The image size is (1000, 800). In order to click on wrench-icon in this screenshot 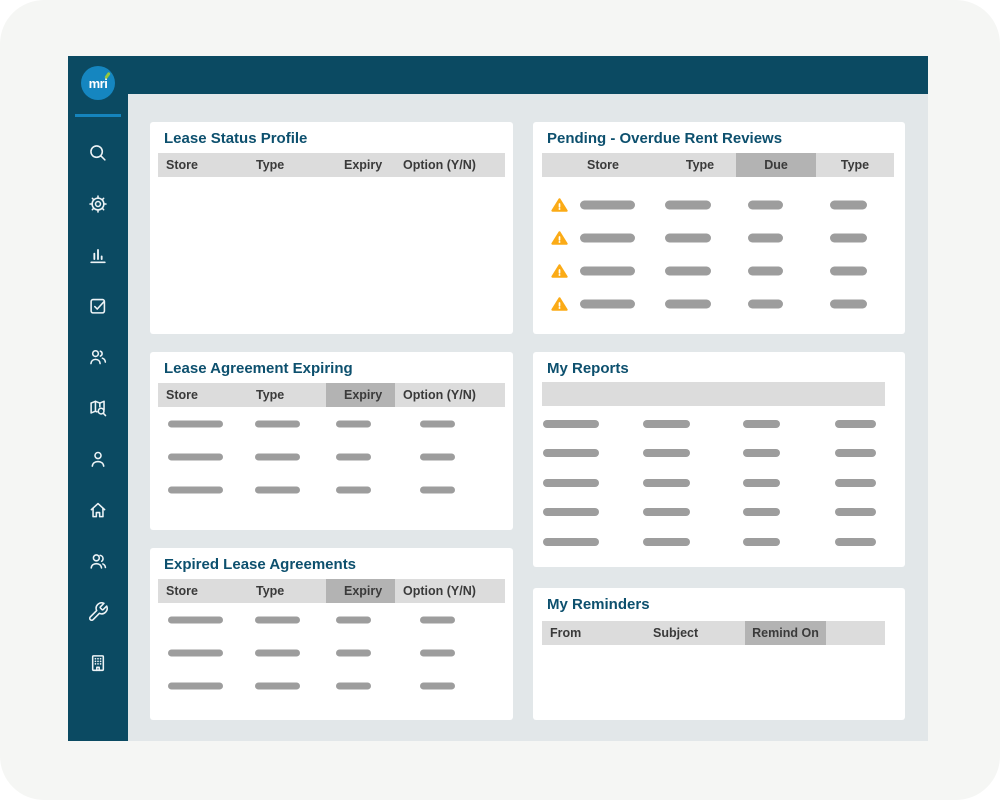, I will do `click(98, 611)`.